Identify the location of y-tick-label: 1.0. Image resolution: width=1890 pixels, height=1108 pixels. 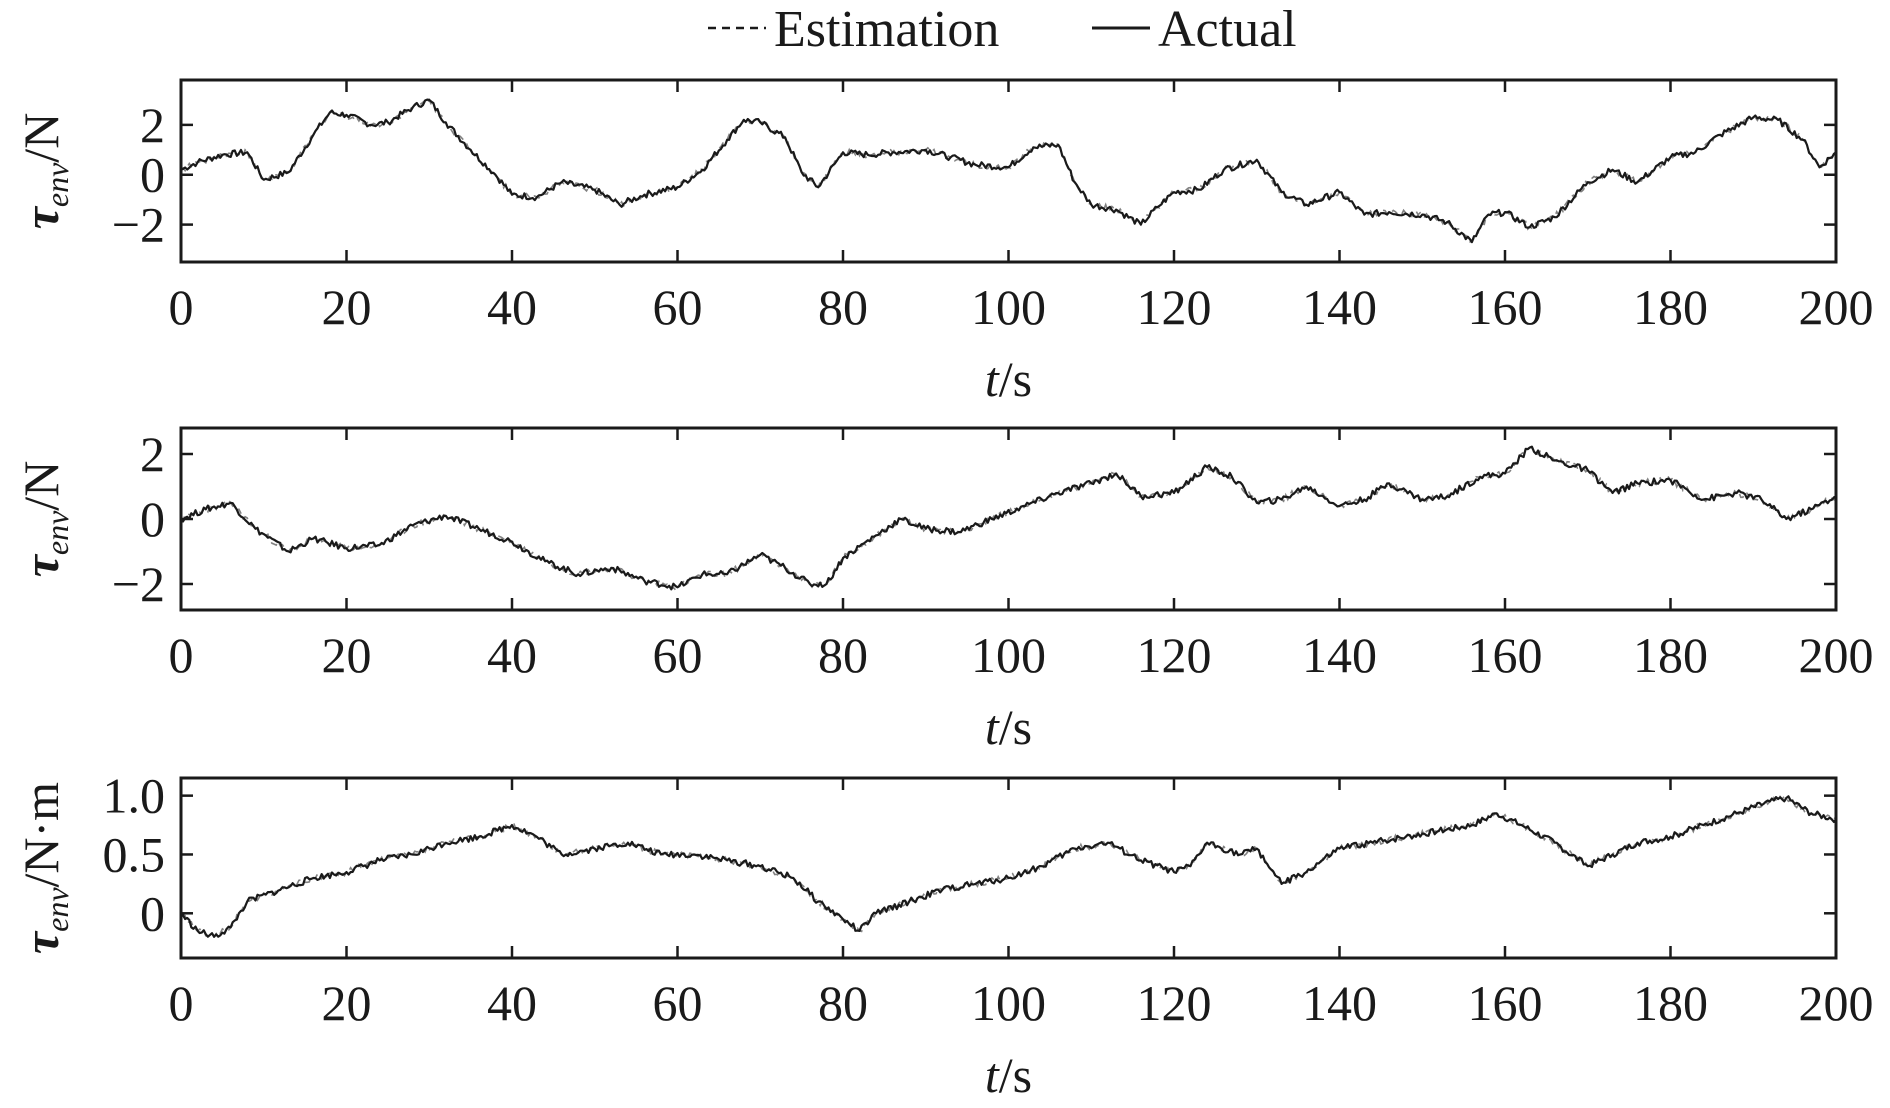
(134, 796).